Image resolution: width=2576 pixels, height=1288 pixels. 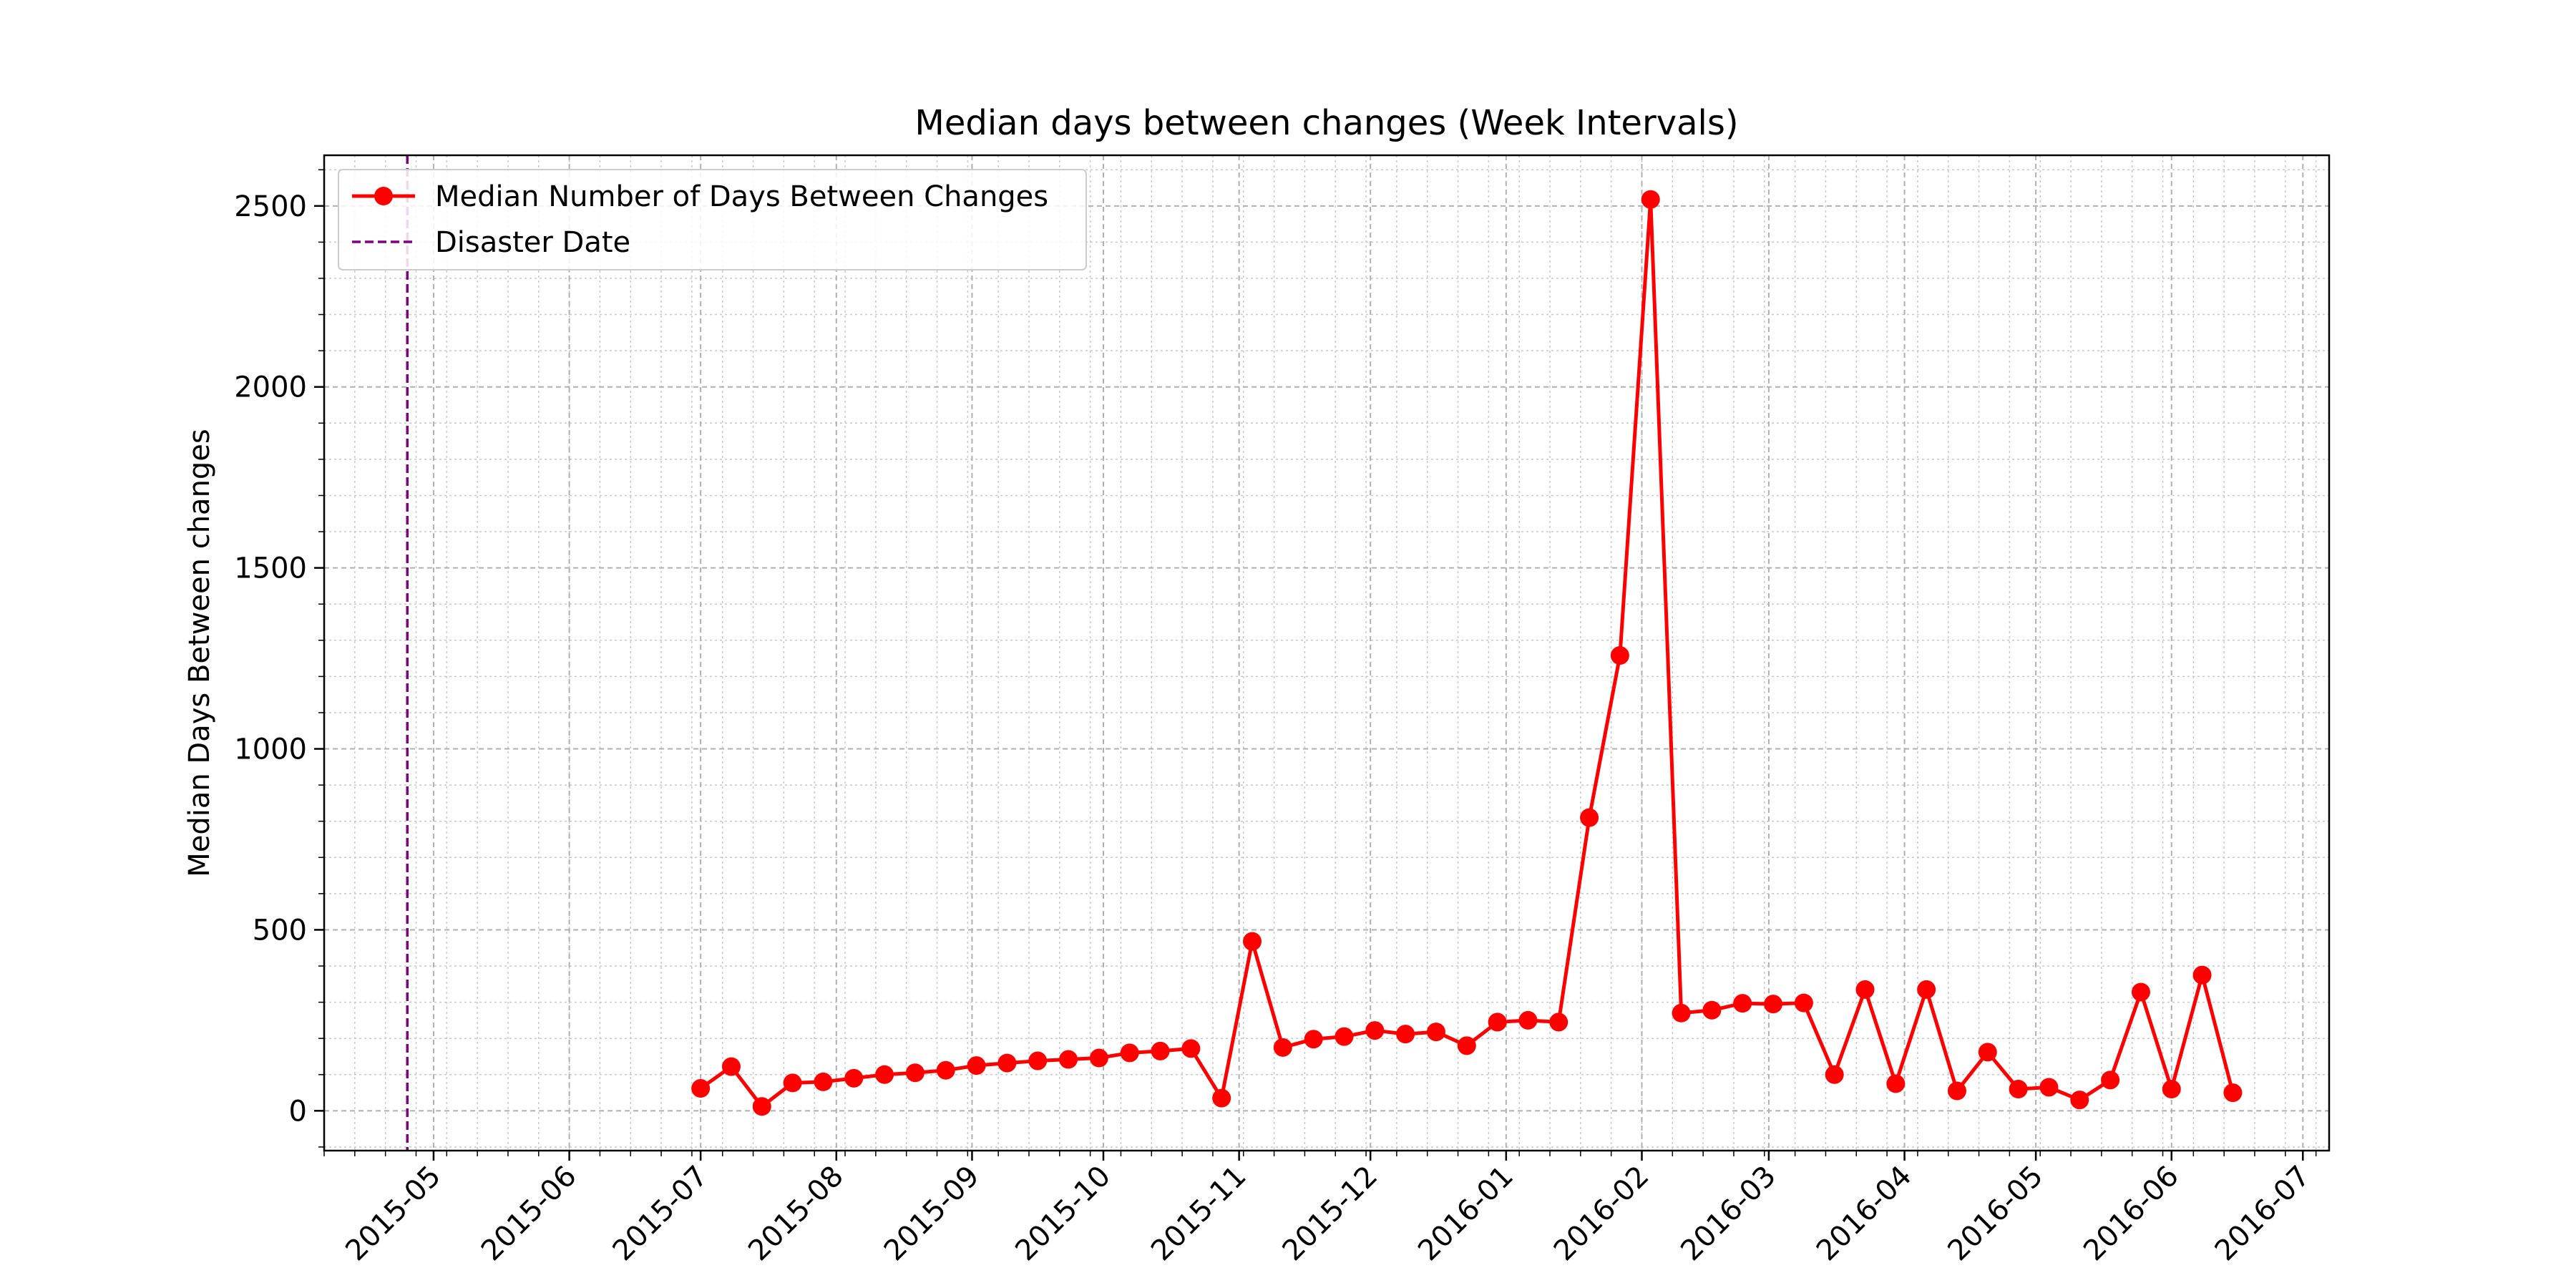 What do you see at coordinates (280, 930) in the screenshot?
I see `y-tick-label: 500` at bounding box center [280, 930].